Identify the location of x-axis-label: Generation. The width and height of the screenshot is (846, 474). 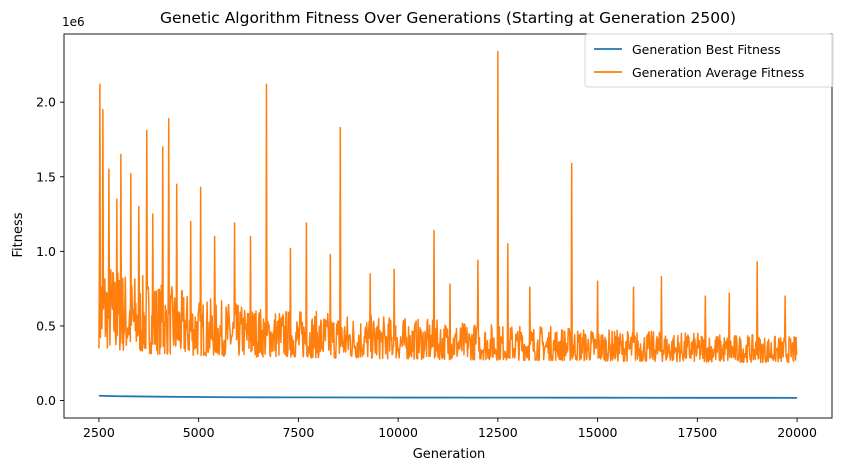
(449, 454).